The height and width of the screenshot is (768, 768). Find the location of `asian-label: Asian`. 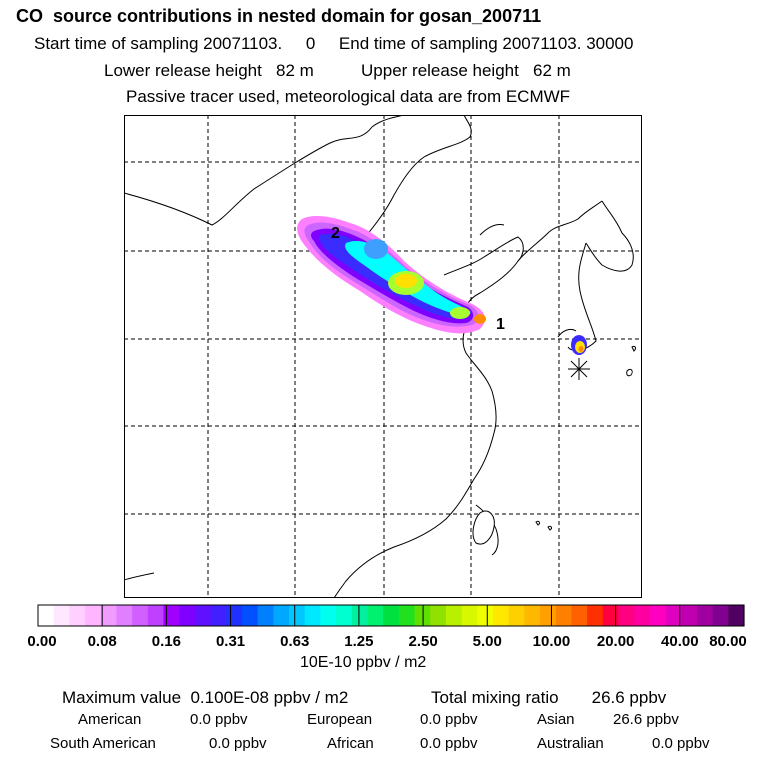

asian-label: Asian is located at coordinates (556, 719).